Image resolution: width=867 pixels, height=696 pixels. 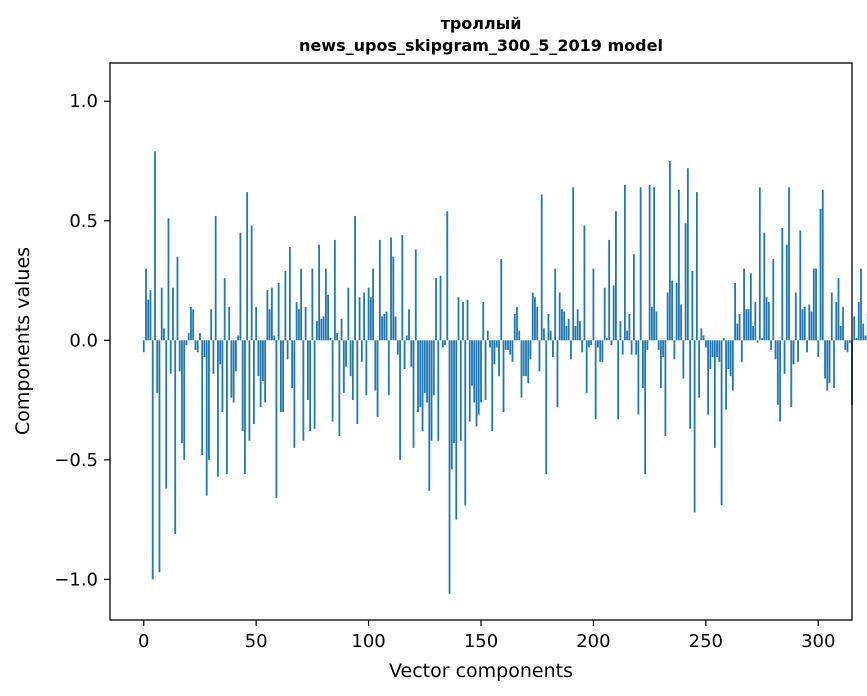 What do you see at coordinates (76, 460) in the screenshot?
I see `y-tick-label: −0.5` at bounding box center [76, 460].